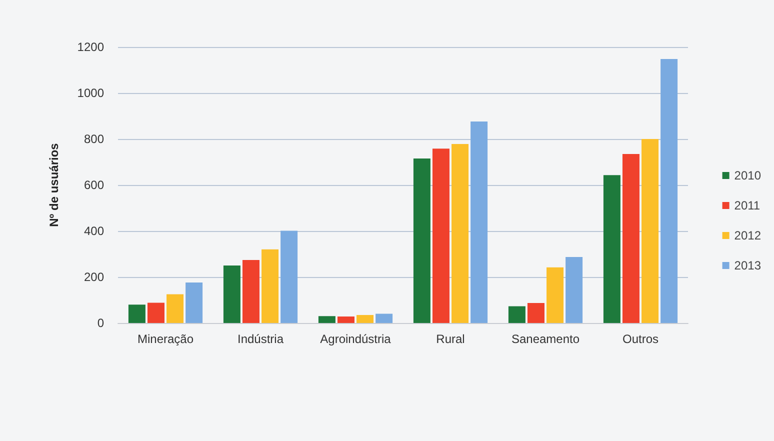  I want to click on y-tick-label: 0, so click(100, 323).